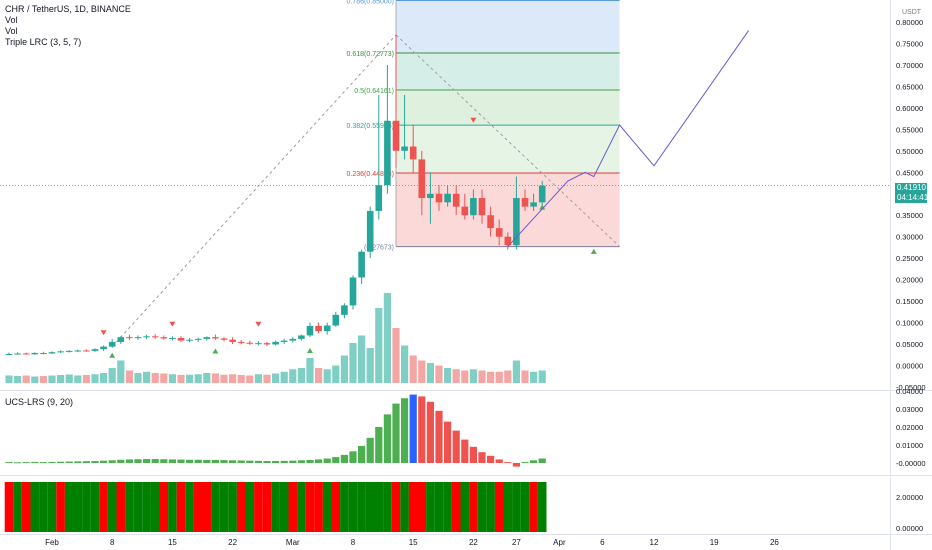 The image size is (932, 550). Describe the element at coordinates (11, 31) in the screenshot. I see `vol-legend-2: Vol` at that location.